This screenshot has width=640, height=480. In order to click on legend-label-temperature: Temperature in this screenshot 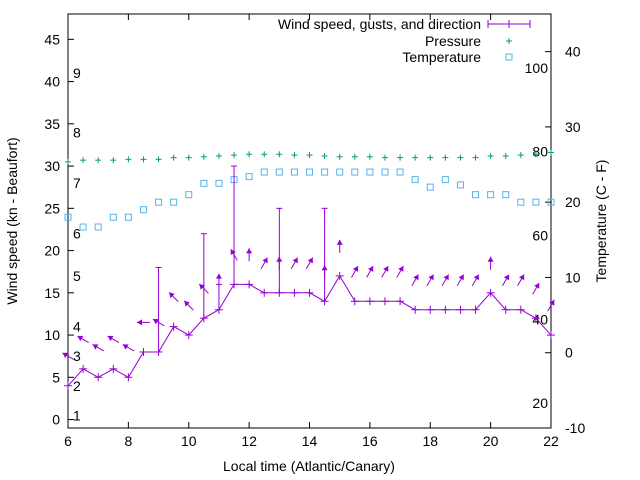, I will do `click(441, 57)`.